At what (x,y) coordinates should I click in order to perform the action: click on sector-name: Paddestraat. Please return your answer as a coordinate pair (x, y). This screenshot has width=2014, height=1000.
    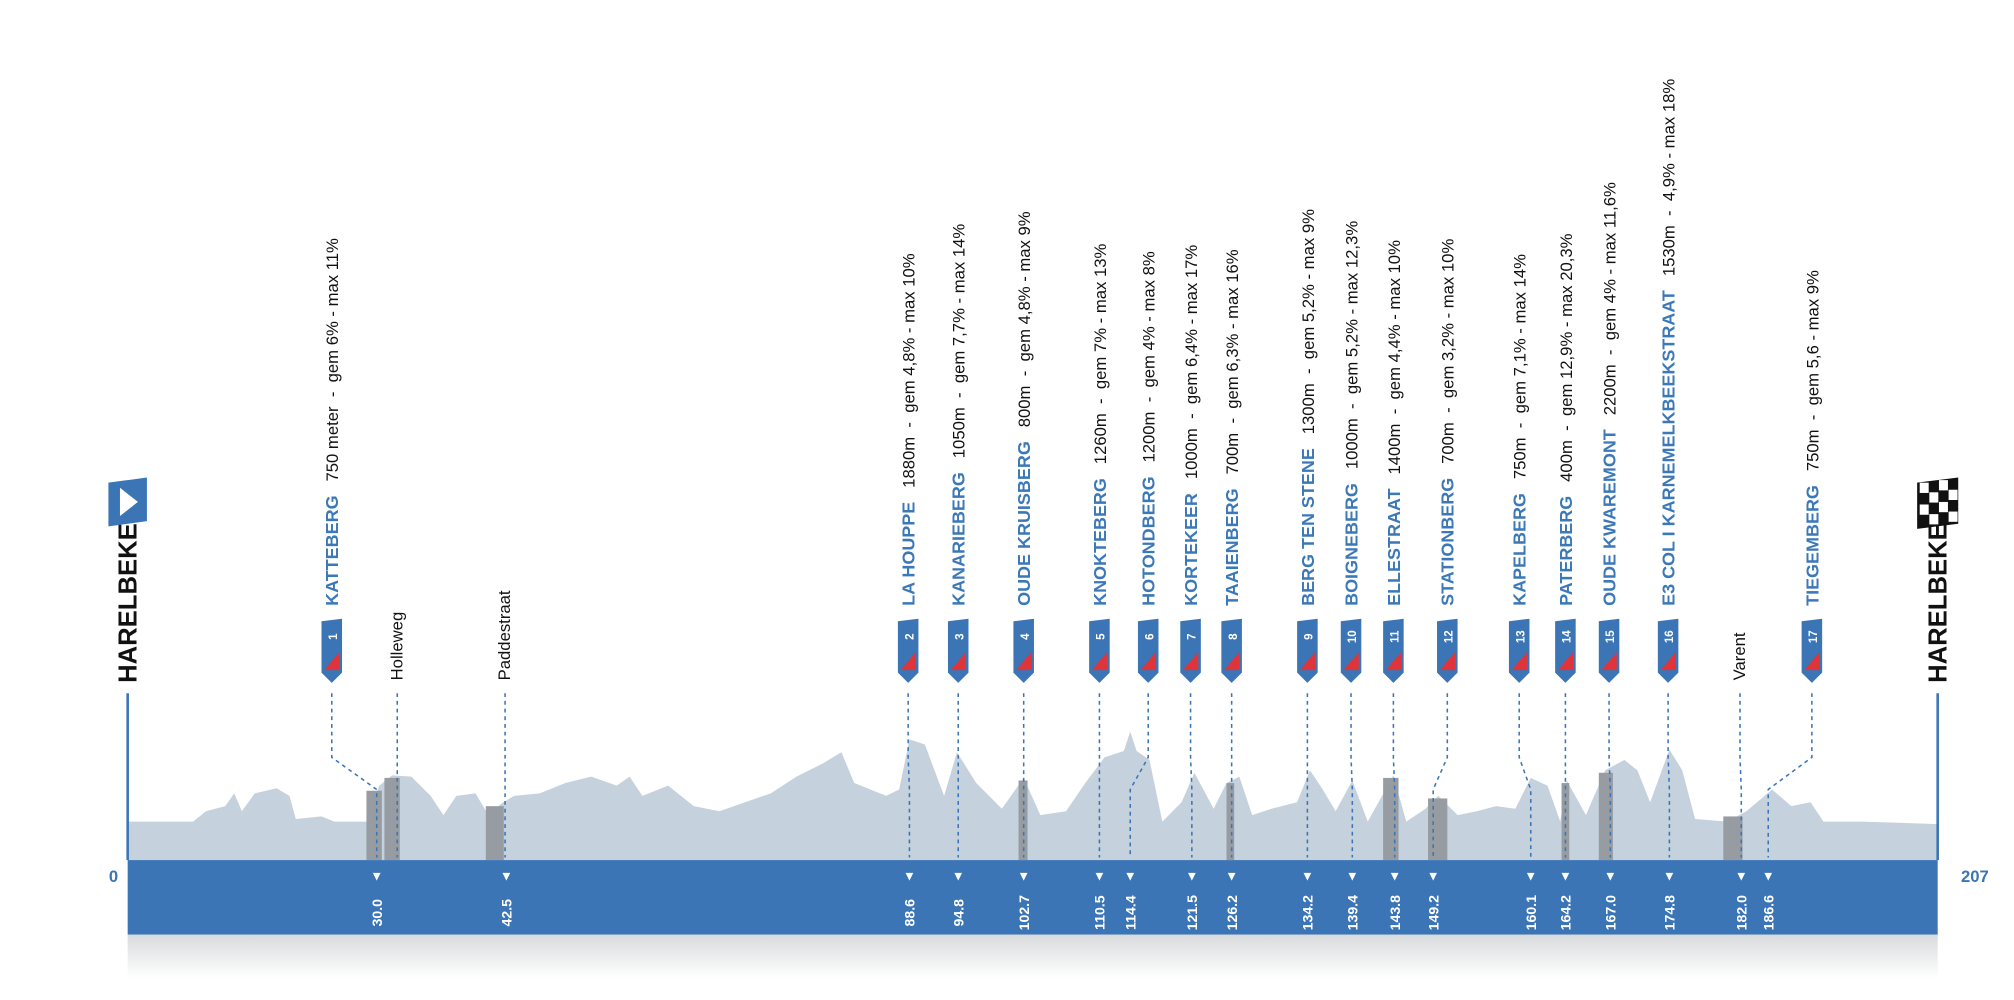
    Looking at the image, I should click on (504, 635).